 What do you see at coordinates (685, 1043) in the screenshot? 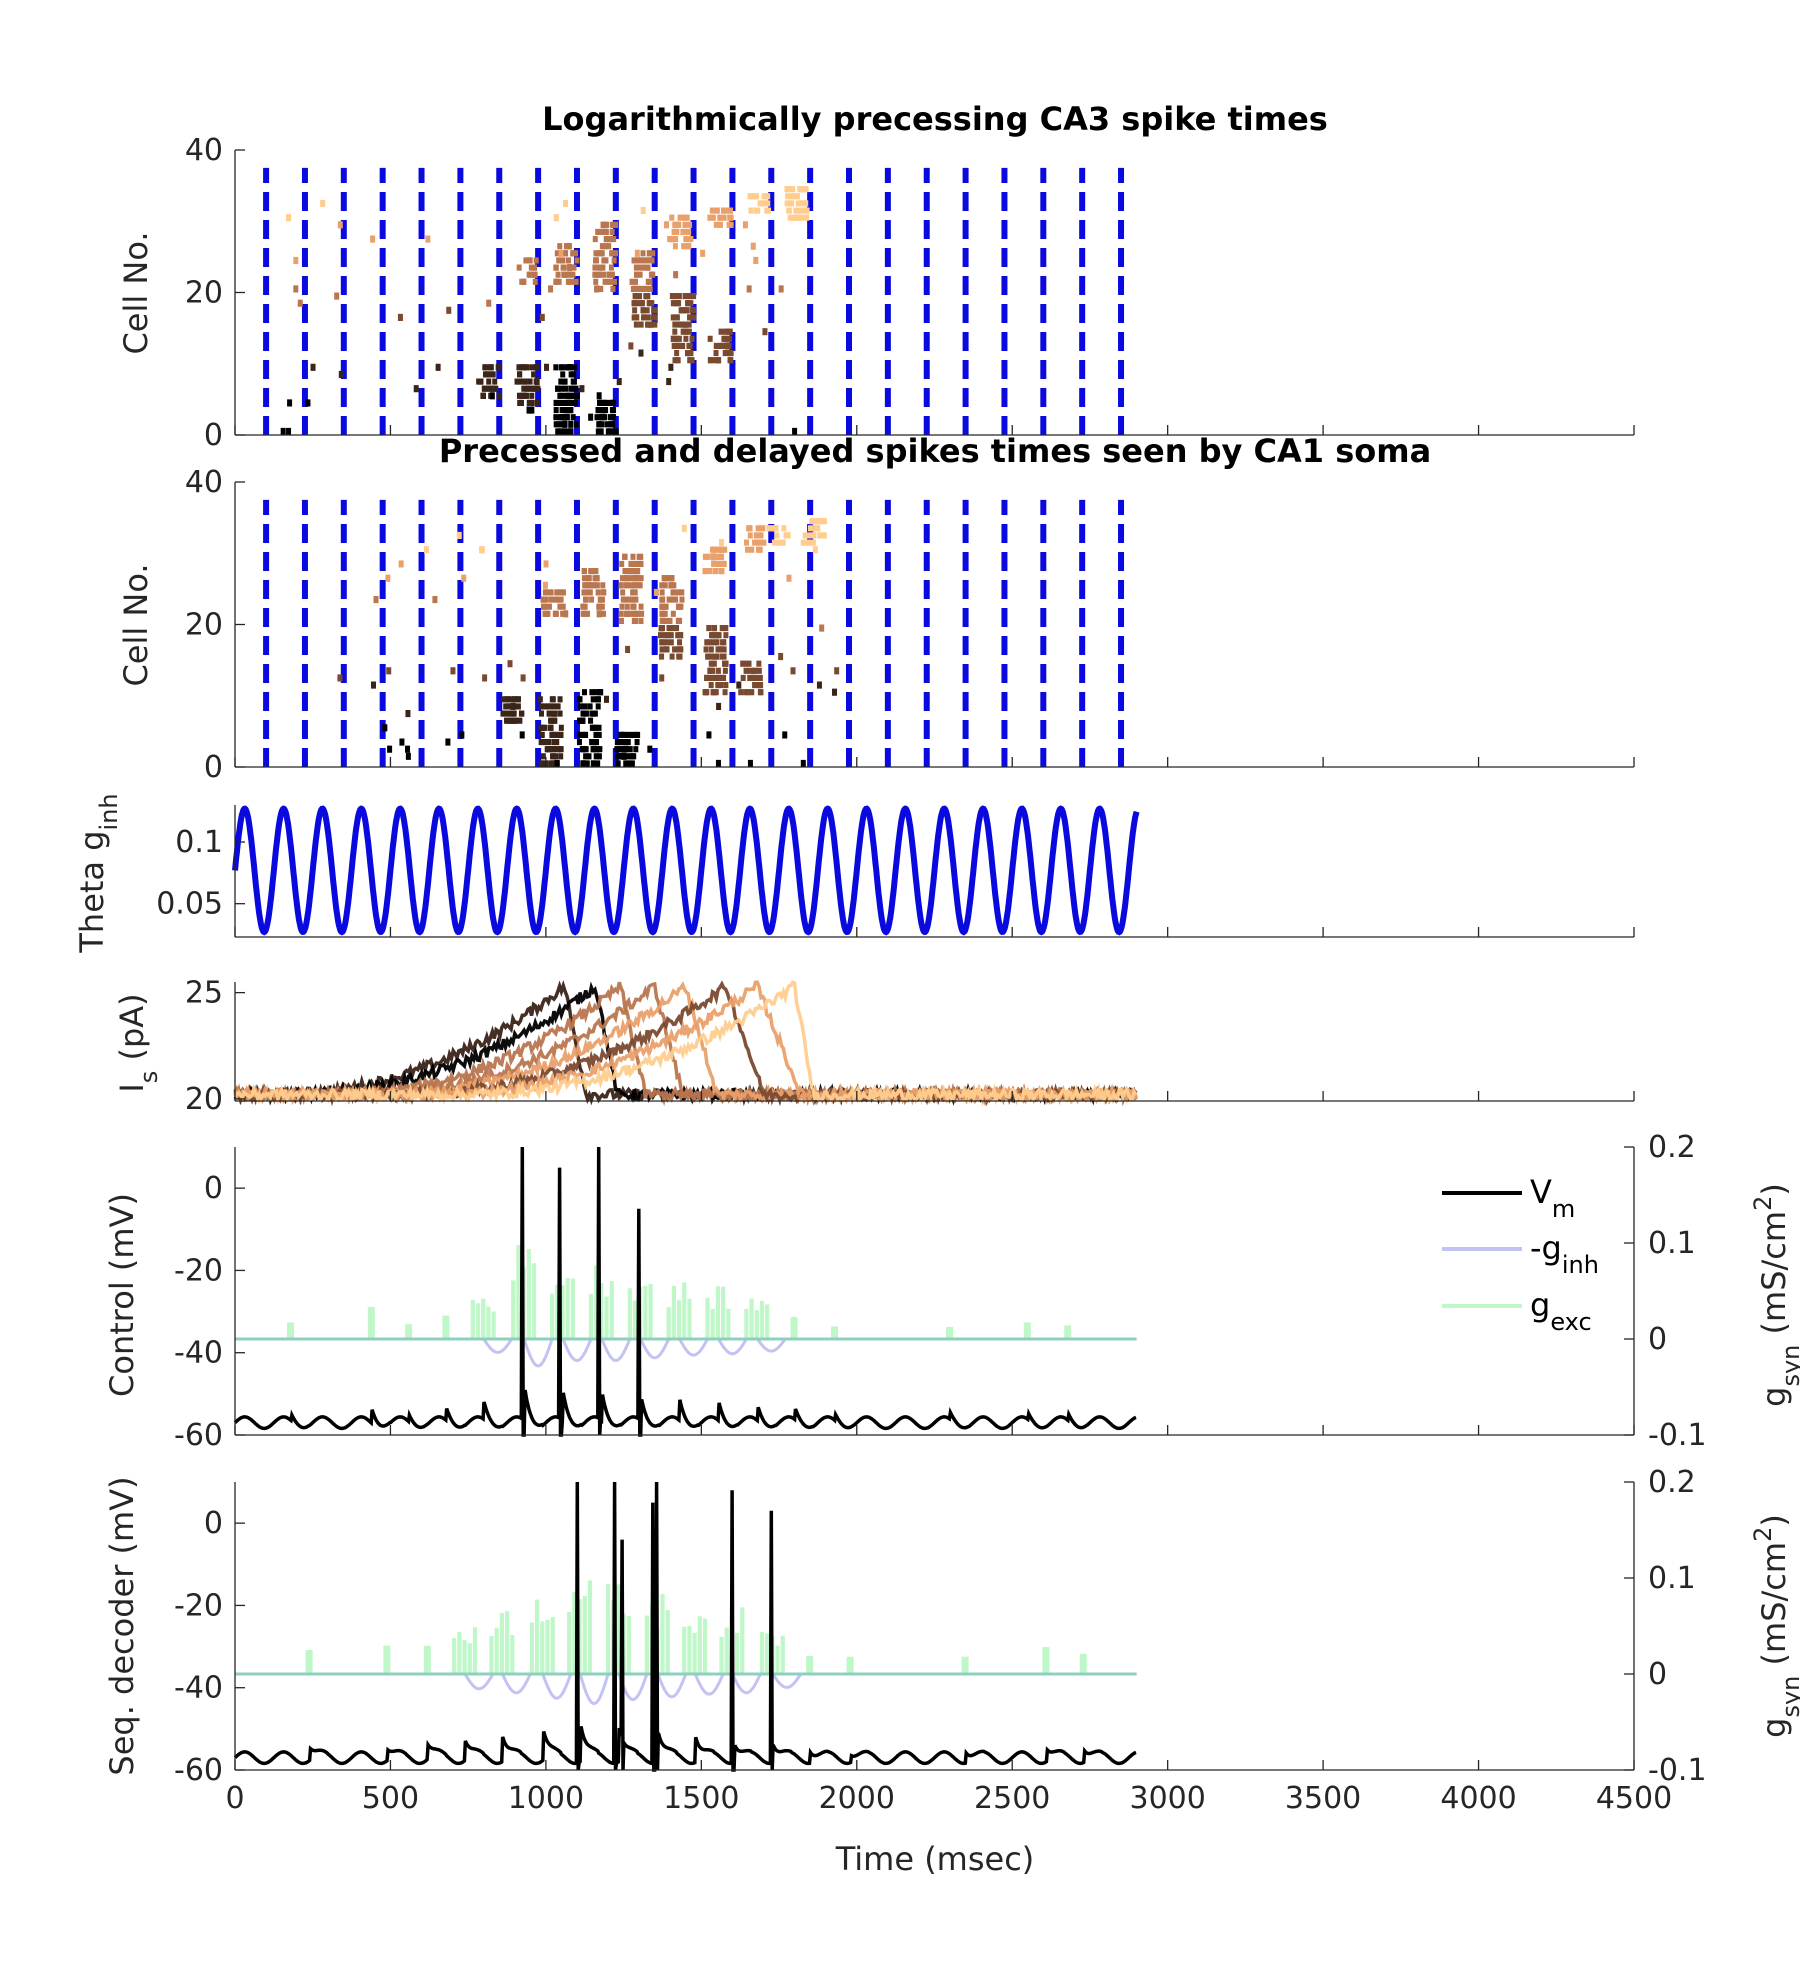
I see `is-current-line` at bounding box center [685, 1043].